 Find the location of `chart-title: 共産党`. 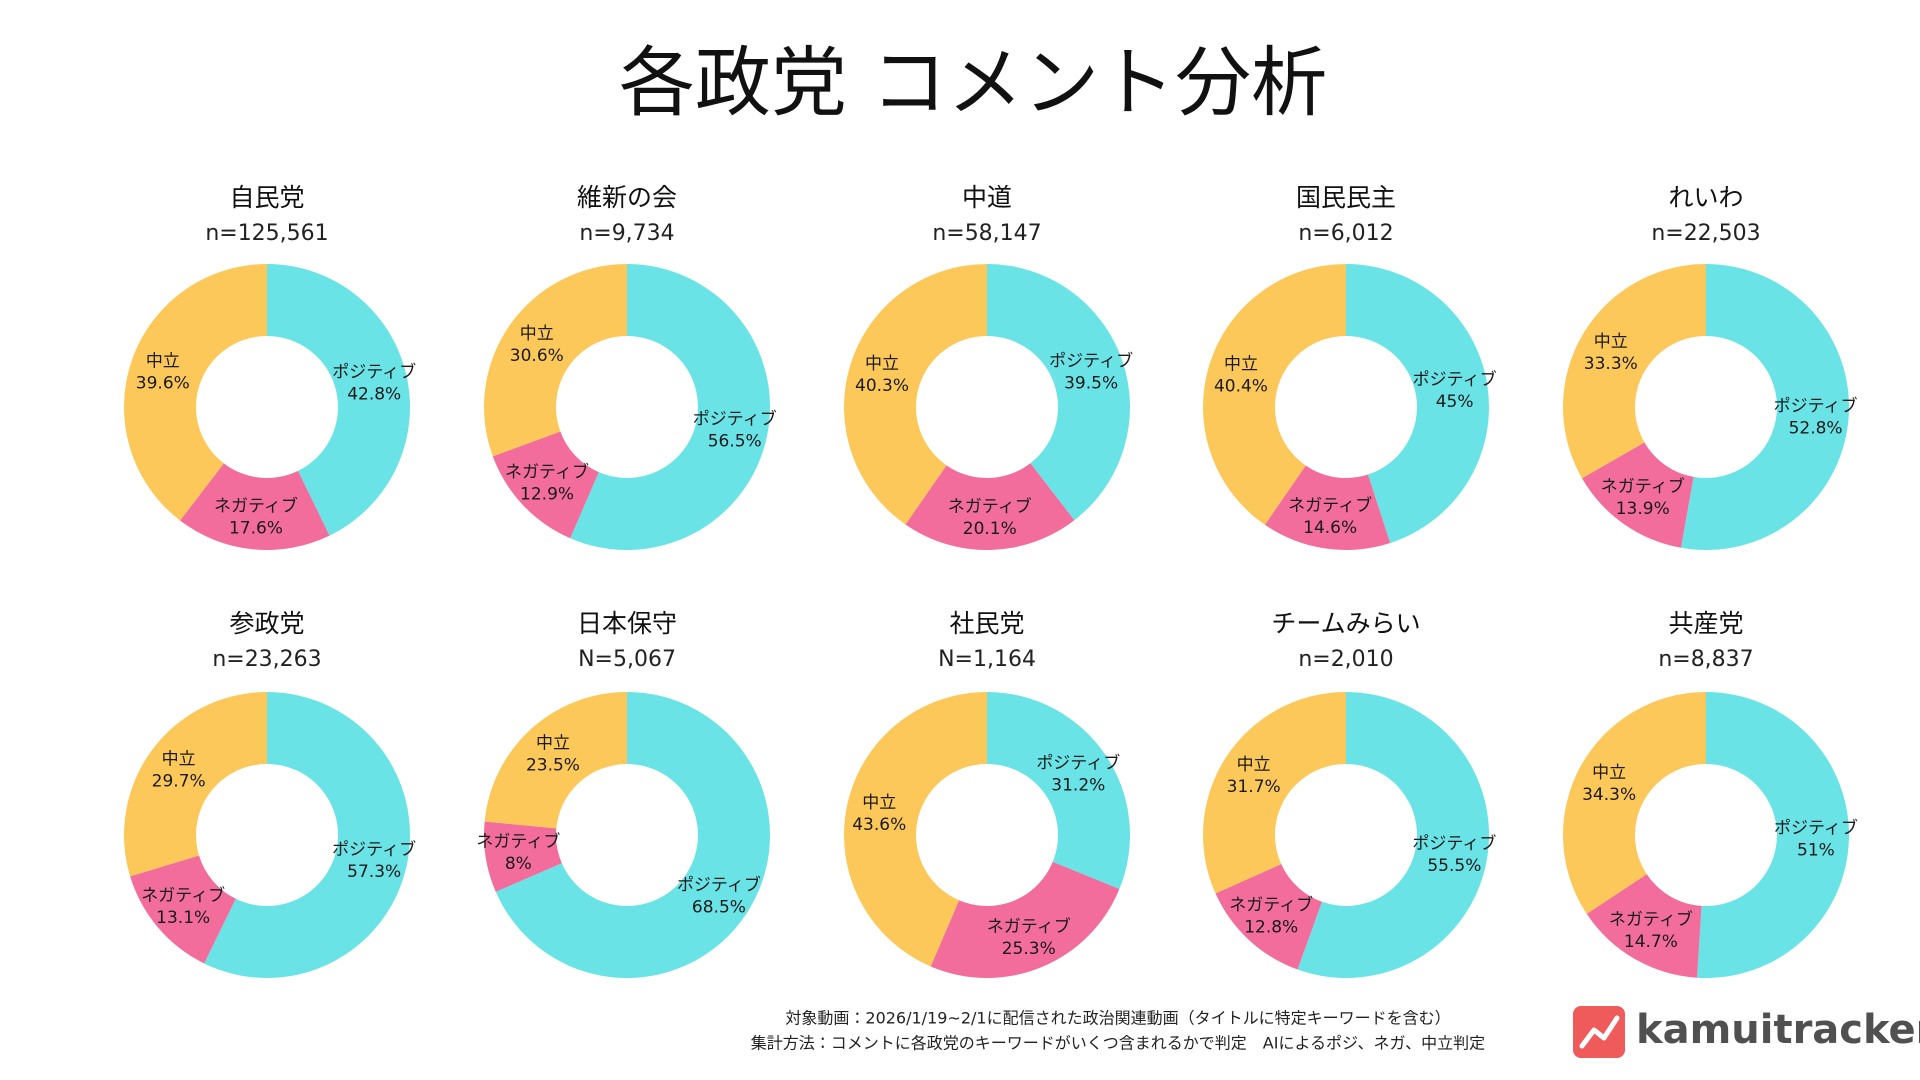

chart-title: 共産党 is located at coordinates (1705, 623).